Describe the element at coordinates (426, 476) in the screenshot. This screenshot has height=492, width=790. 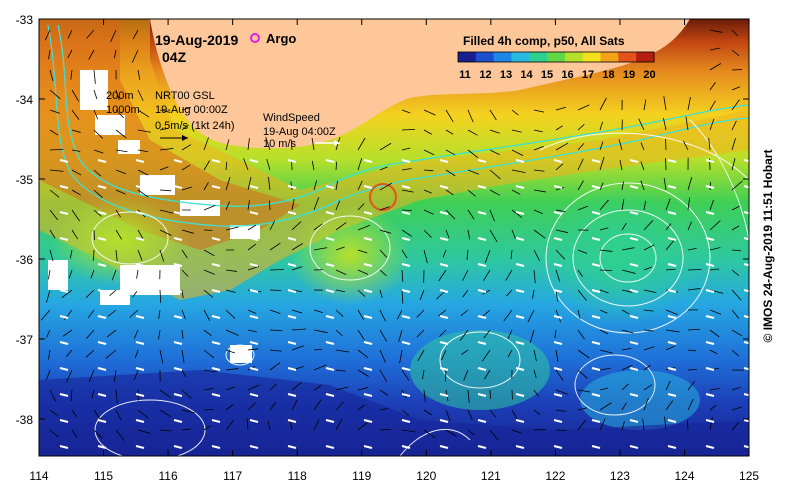
I see `lon-tick-label: 120` at that location.